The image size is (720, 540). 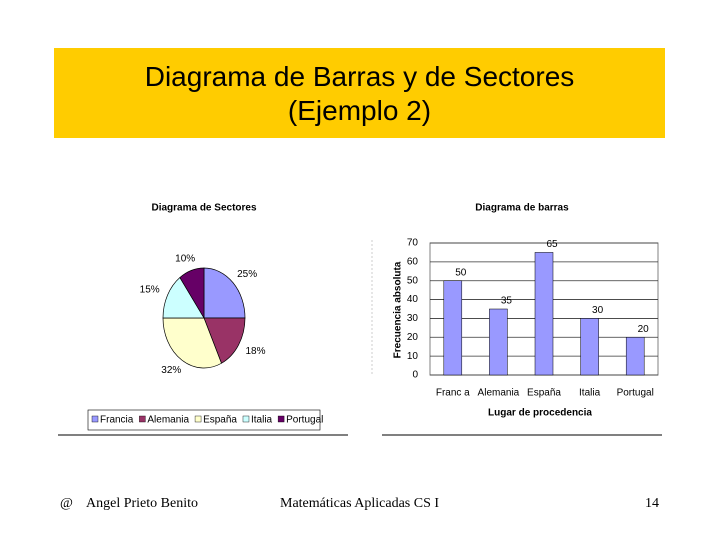 What do you see at coordinates (499, 393) in the screenshot?
I see `x-tick-label: Alemania` at bounding box center [499, 393].